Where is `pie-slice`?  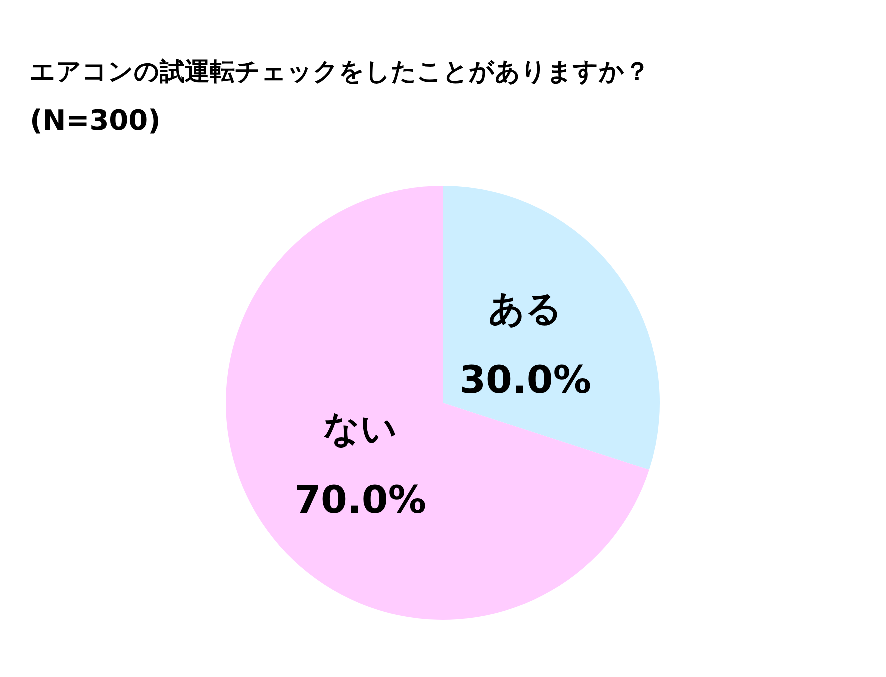
pie-slice is located at coordinates (551, 328).